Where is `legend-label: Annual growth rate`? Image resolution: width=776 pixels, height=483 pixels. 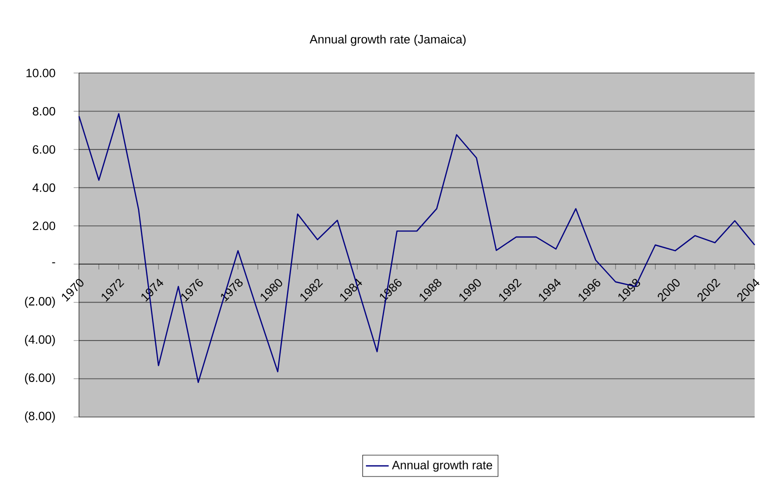
legend-label: Annual growth rate is located at coordinates (442, 466).